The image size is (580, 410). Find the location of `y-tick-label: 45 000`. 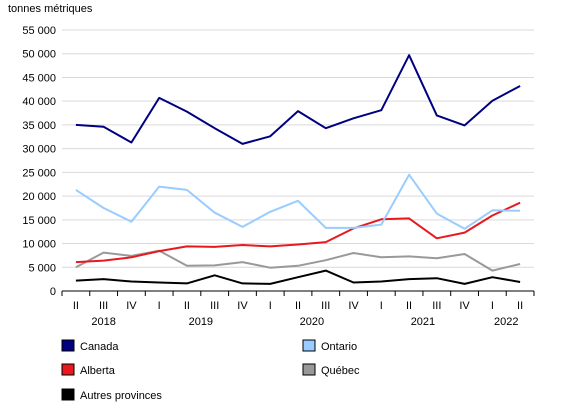

y-tick-label: 45 000 is located at coordinates (39, 78).